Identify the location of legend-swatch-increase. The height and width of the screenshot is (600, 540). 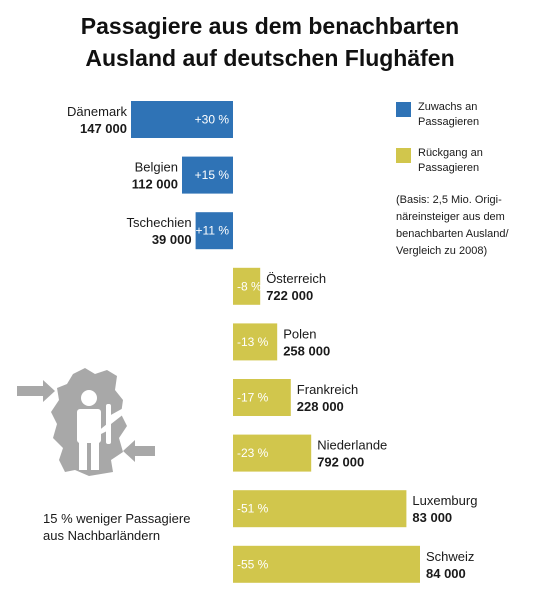
(403, 109).